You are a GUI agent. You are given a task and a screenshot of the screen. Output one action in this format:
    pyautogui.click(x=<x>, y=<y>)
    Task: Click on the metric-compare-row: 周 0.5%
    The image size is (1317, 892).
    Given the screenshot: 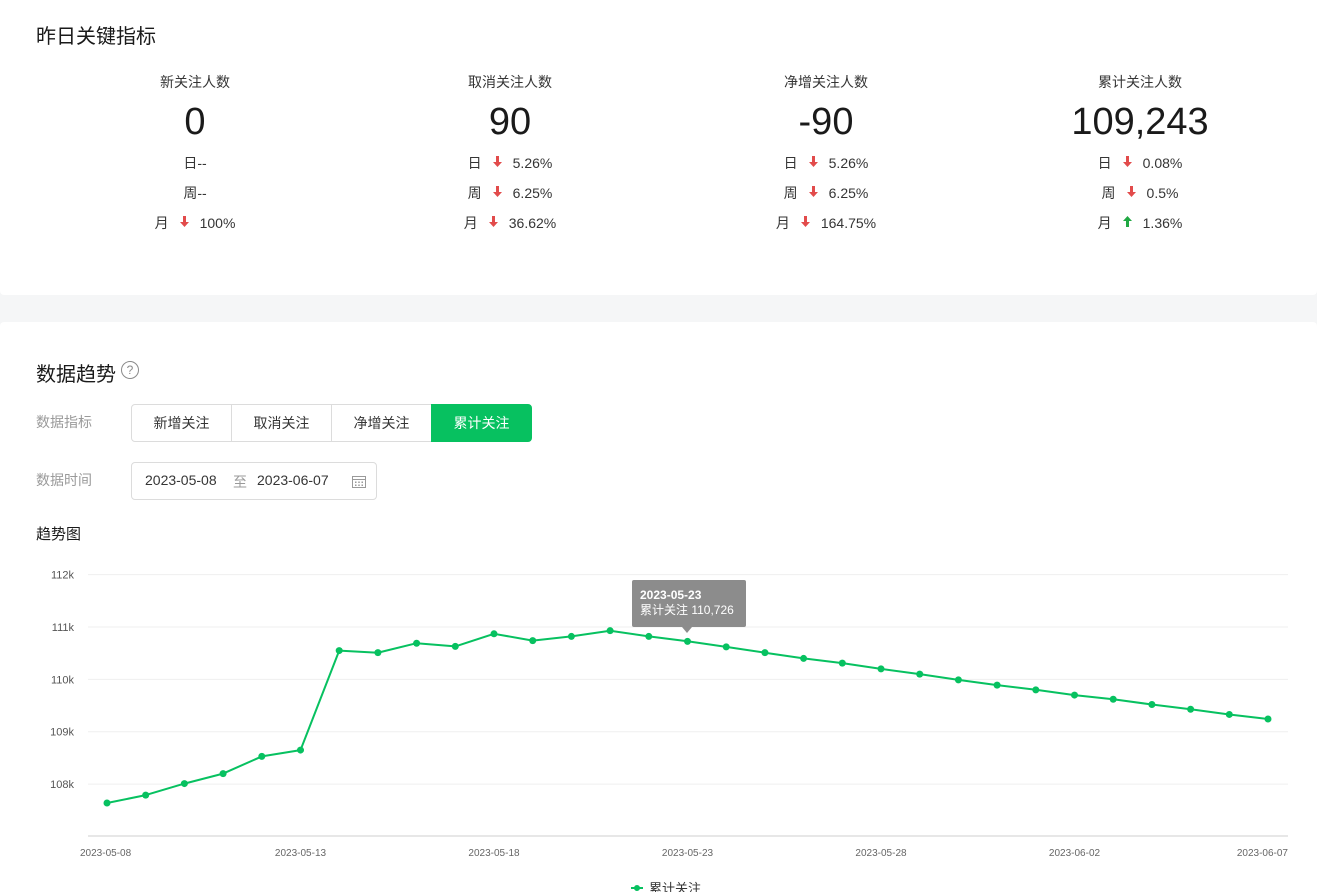 What is the action you would take?
    pyautogui.click(x=1140, y=191)
    